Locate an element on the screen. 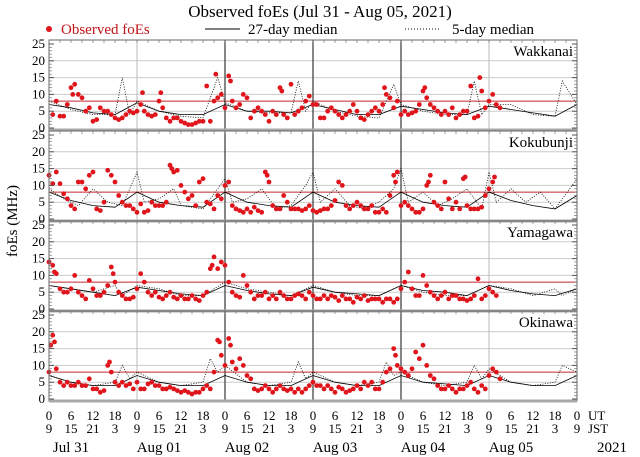  station-label: Wakkanai is located at coordinates (543, 52).